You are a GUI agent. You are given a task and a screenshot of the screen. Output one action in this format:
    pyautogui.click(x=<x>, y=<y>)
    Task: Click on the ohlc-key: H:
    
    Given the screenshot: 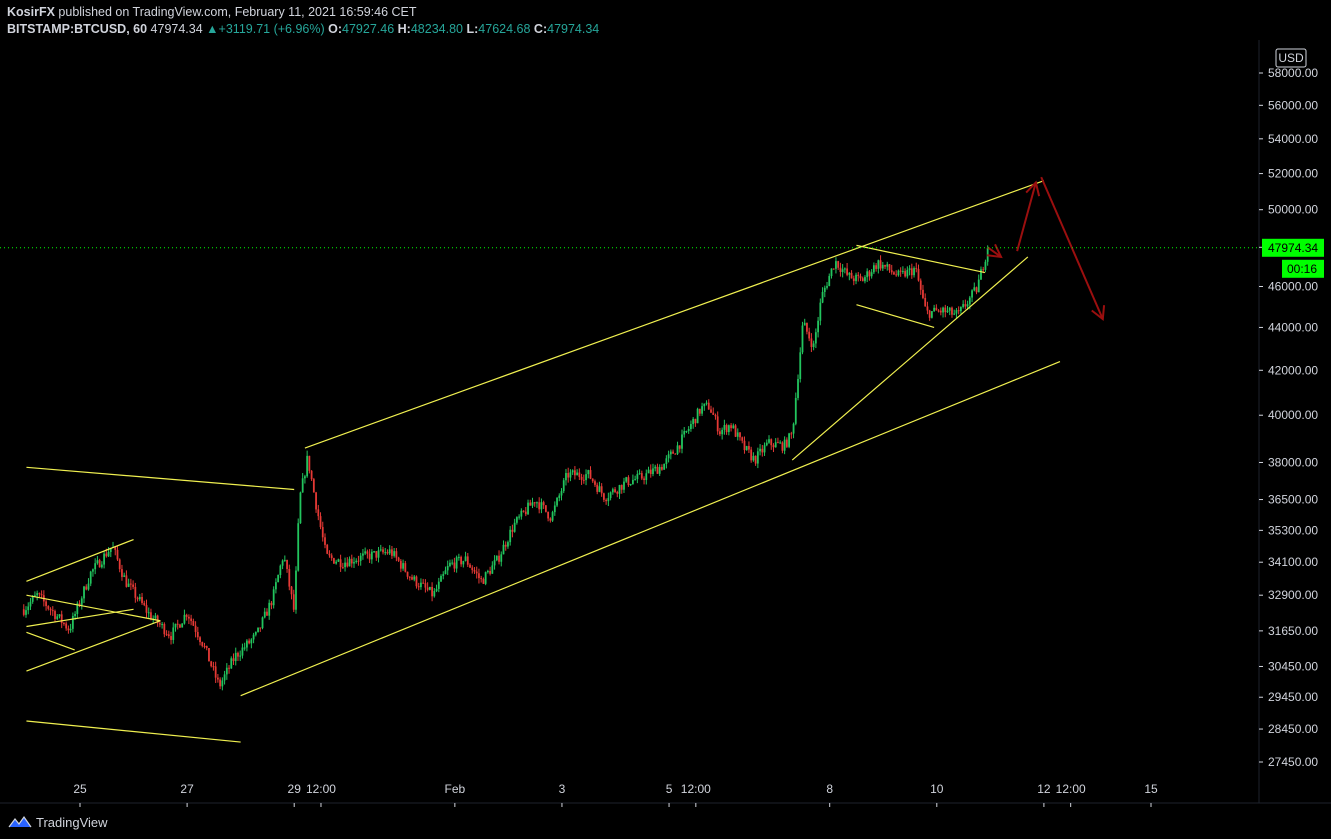 What is the action you would take?
    pyautogui.click(x=404, y=29)
    